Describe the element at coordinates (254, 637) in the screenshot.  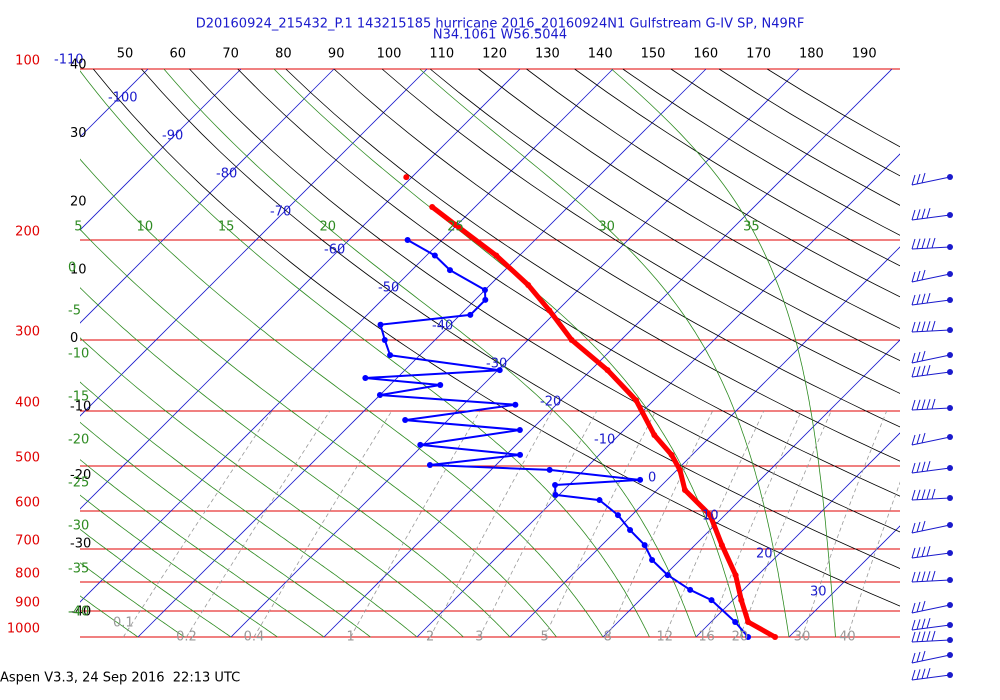
I see `mixing-ratio-label: 0.4` at that location.